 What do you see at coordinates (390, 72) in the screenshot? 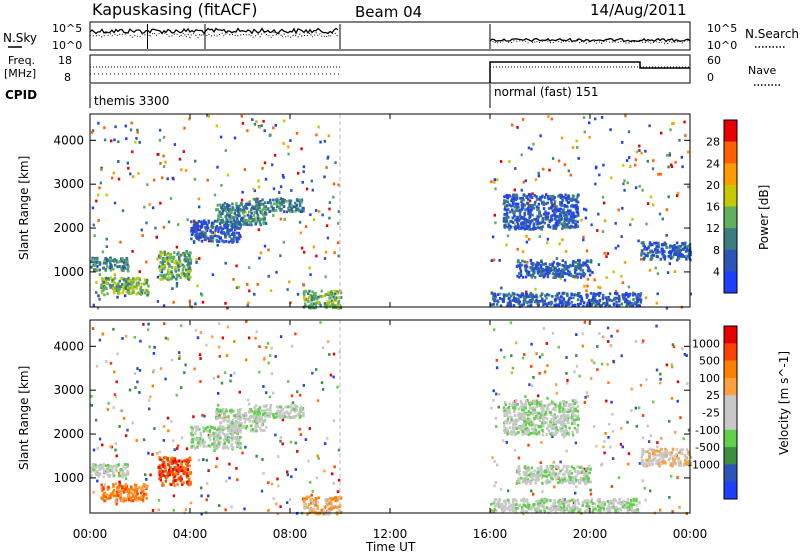
I see `freq-trace` at bounding box center [390, 72].